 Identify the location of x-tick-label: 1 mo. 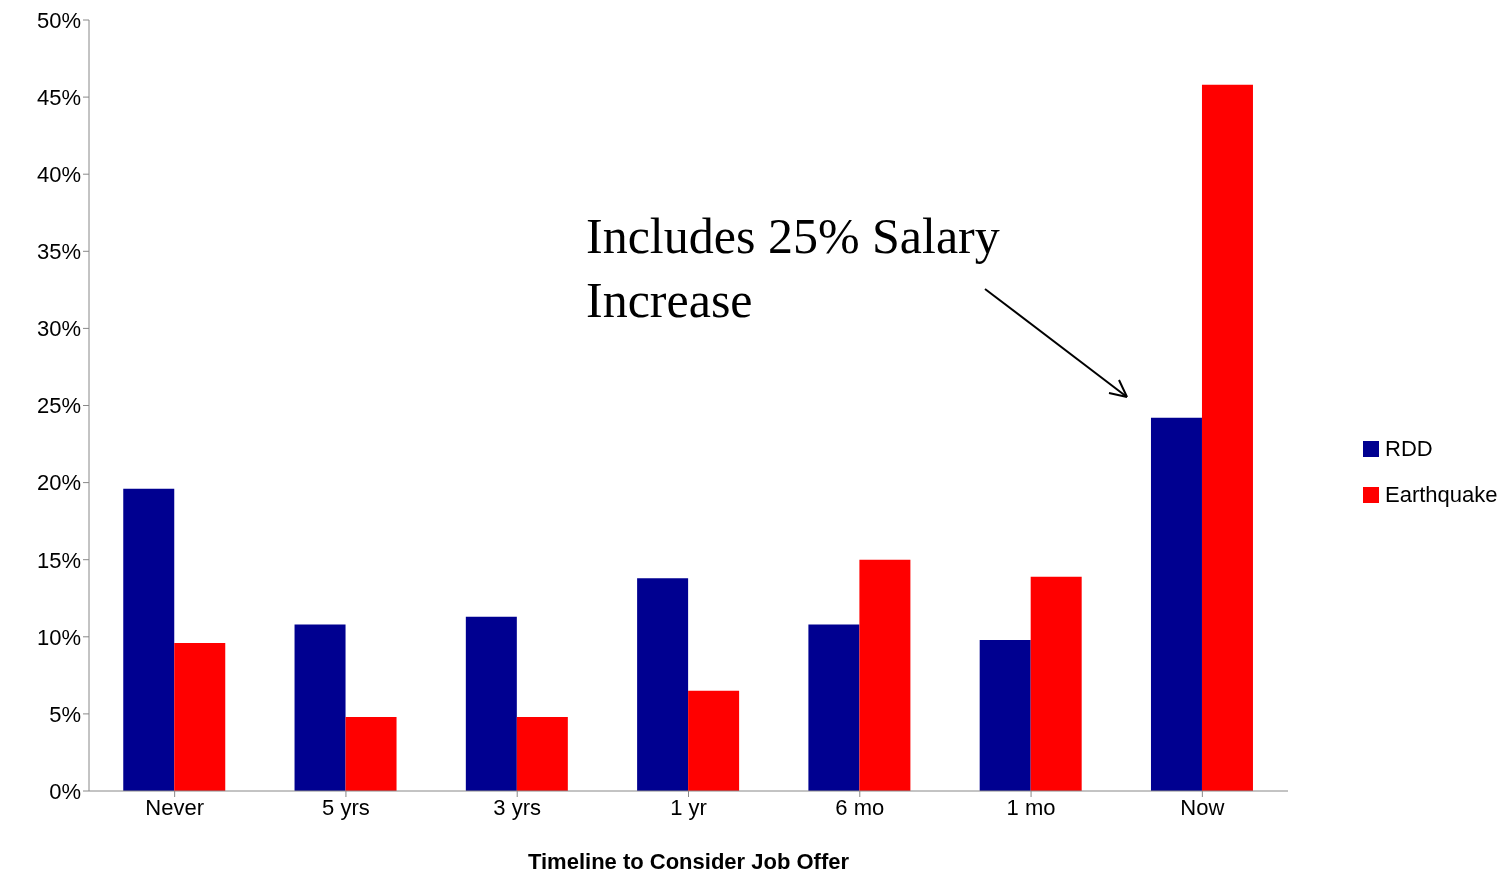
(1031, 807).